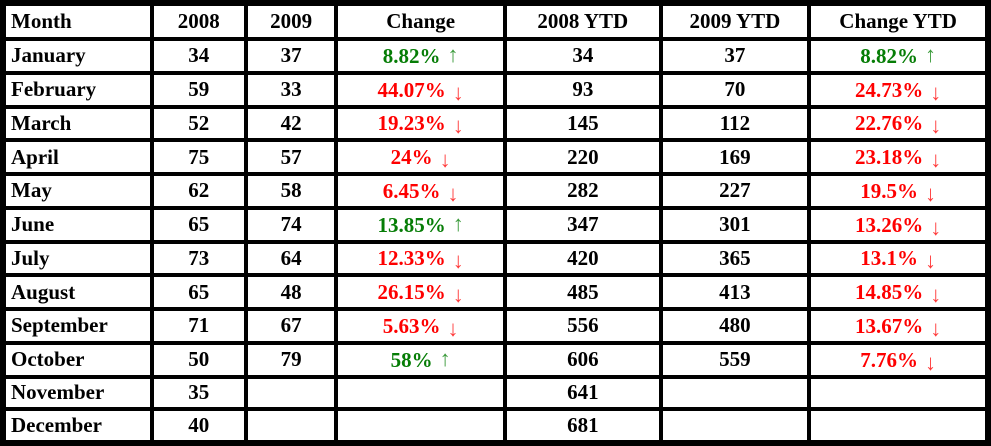 This screenshot has width=991, height=446. Describe the element at coordinates (77, 326) in the screenshot. I see `cell-month: September` at that location.